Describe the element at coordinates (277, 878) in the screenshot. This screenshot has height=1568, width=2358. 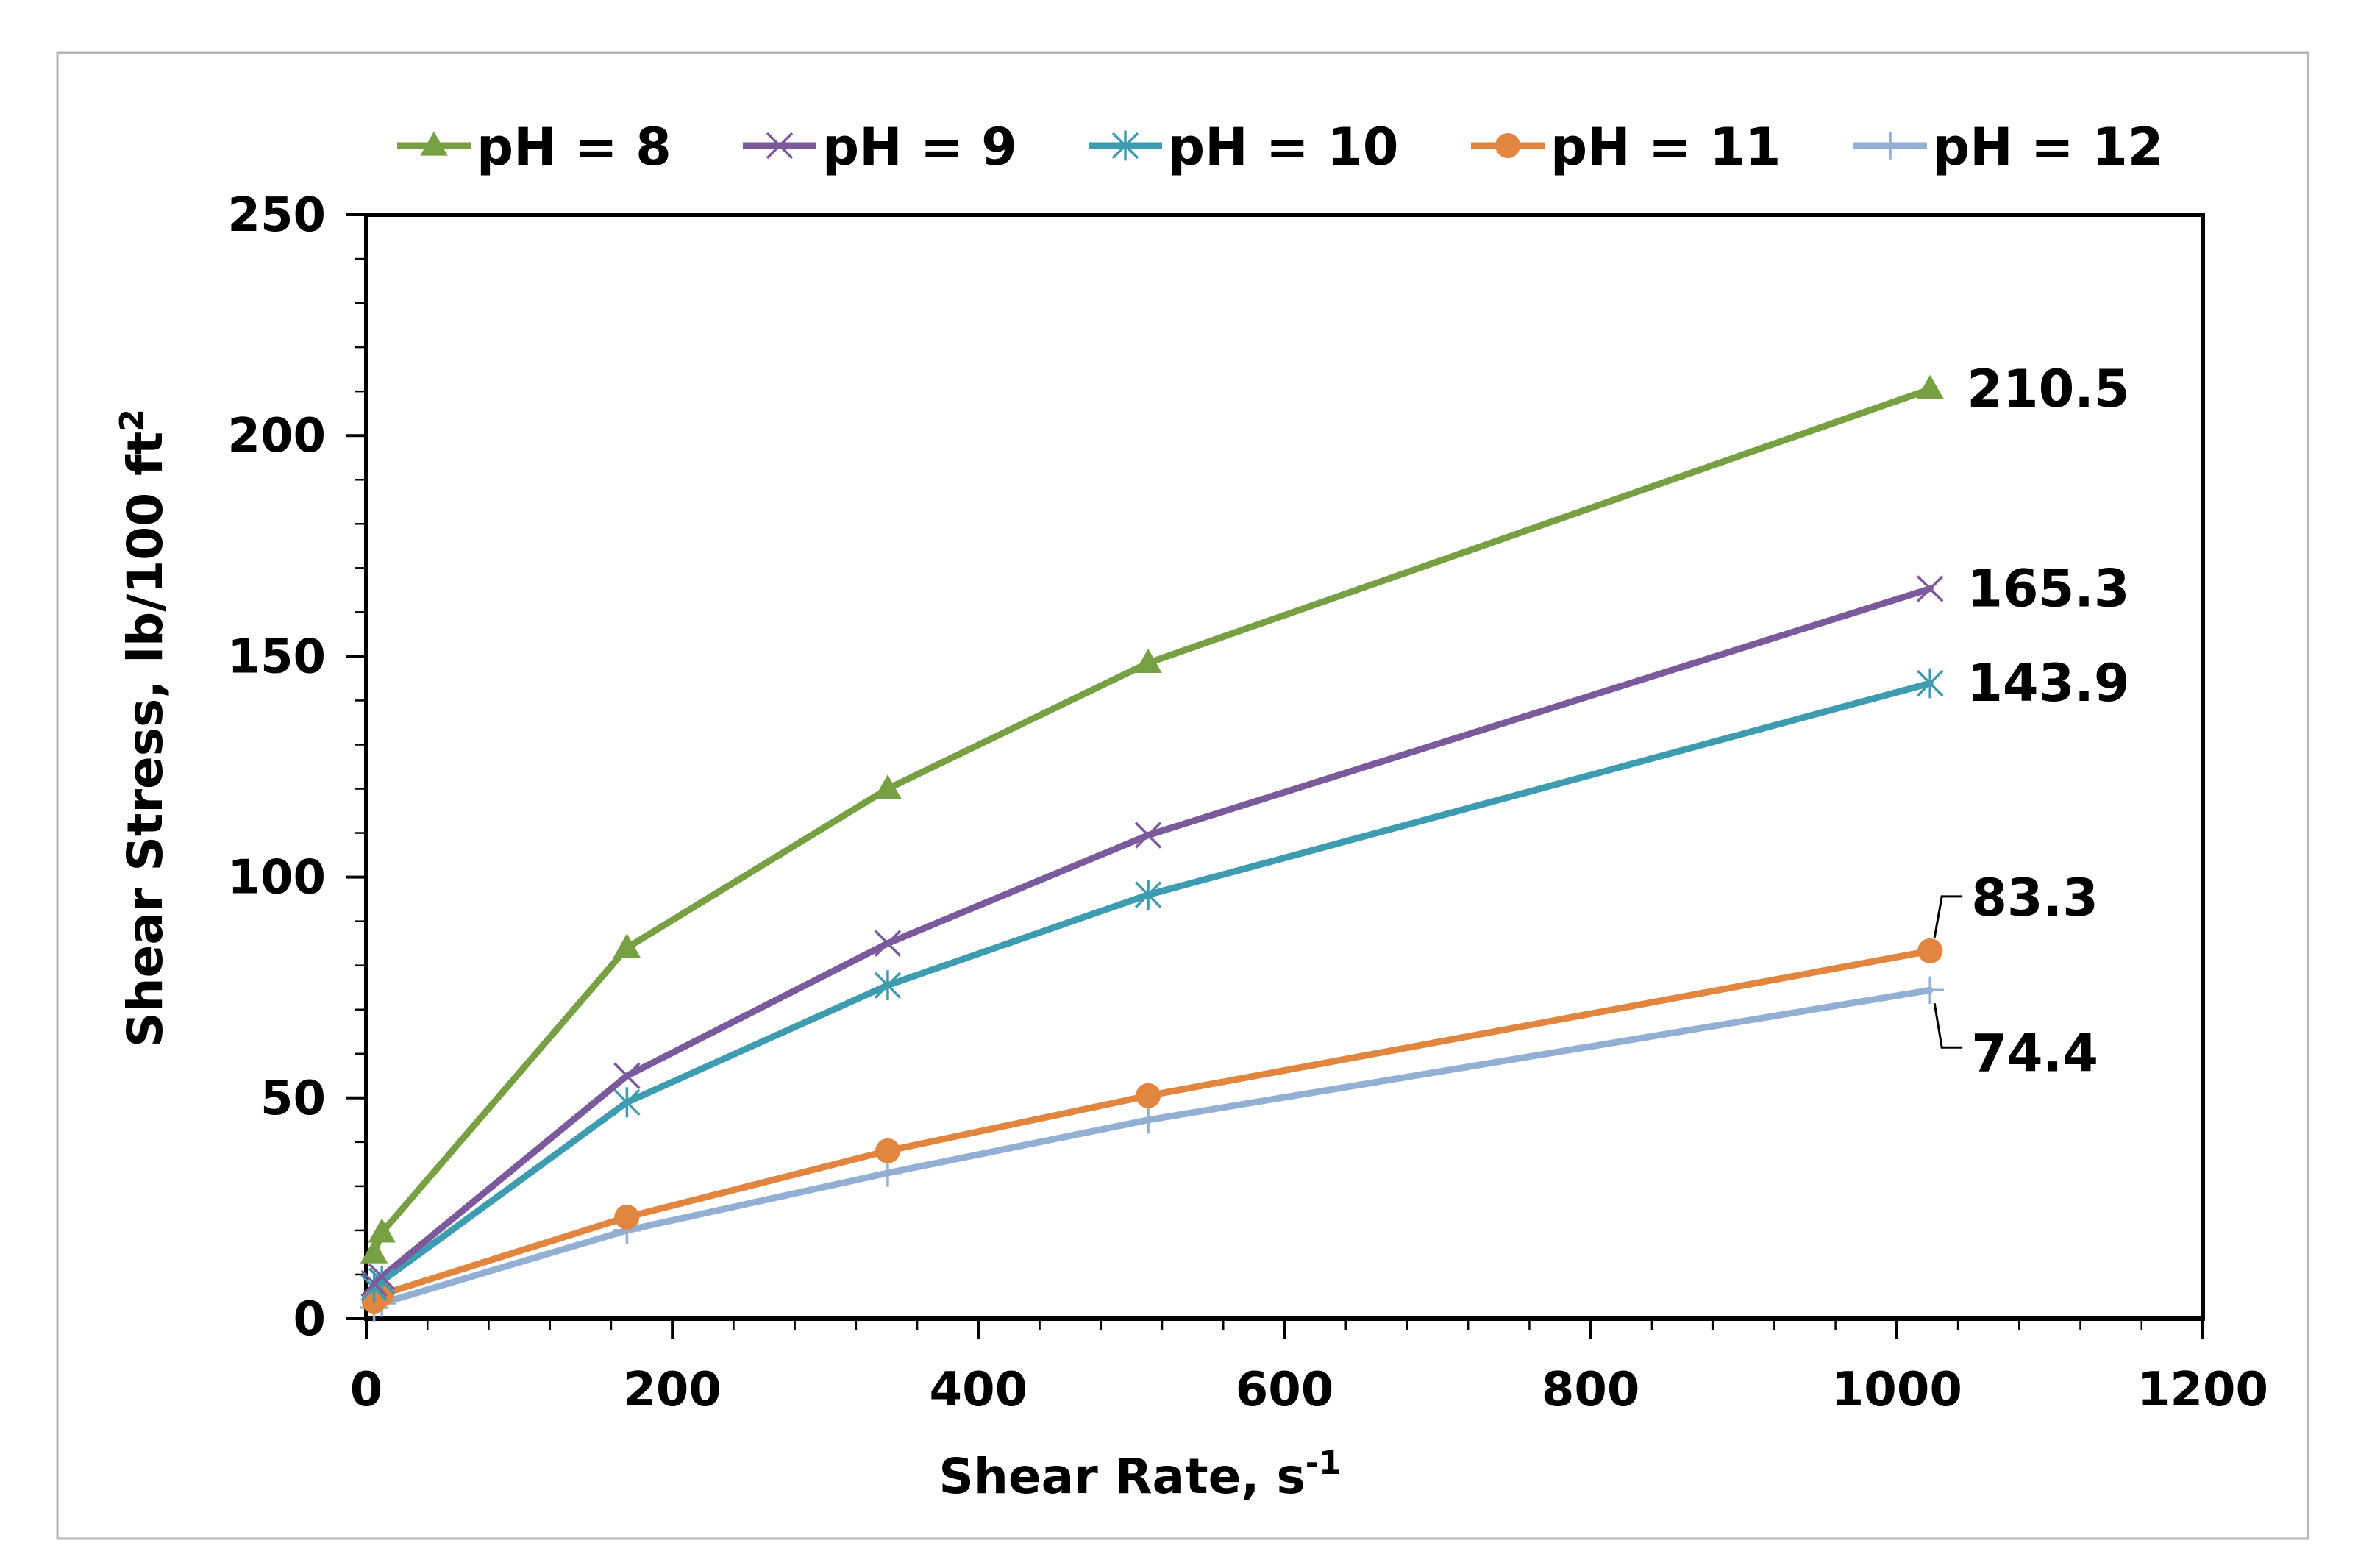
I see `y-tick-label: 100` at that location.